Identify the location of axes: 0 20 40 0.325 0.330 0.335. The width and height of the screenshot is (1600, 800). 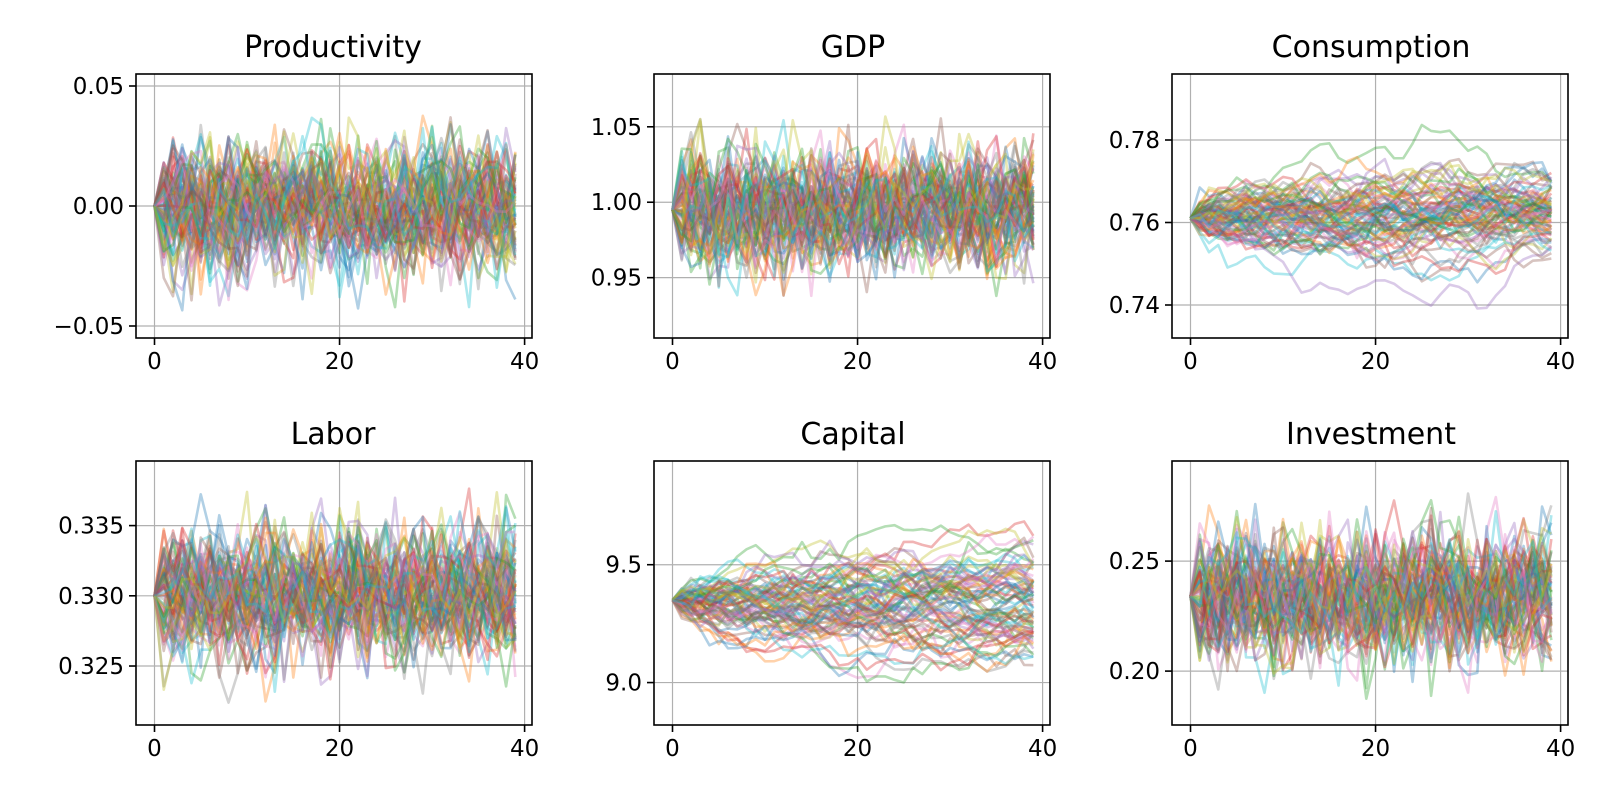
(298, 611).